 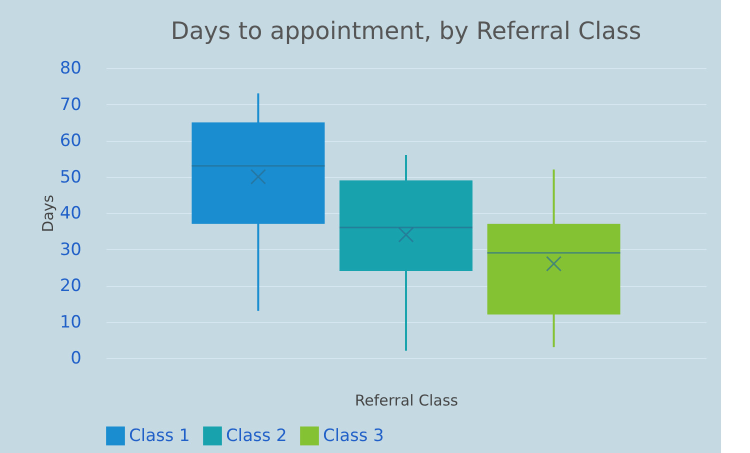 I want to click on y-tick-label: 30, so click(x=71, y=250).